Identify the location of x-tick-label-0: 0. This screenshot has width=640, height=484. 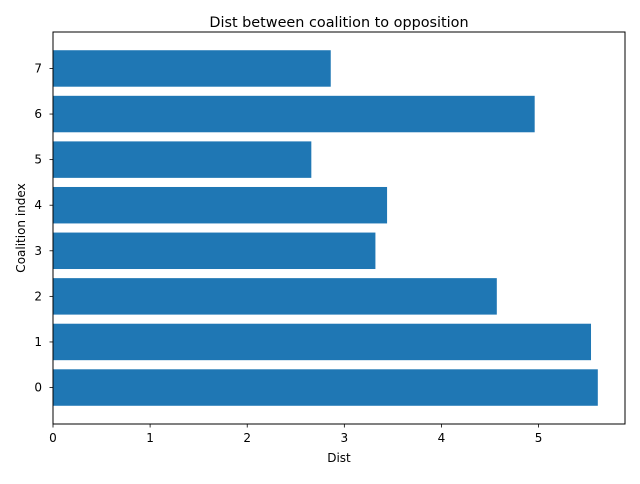
(53, 438).